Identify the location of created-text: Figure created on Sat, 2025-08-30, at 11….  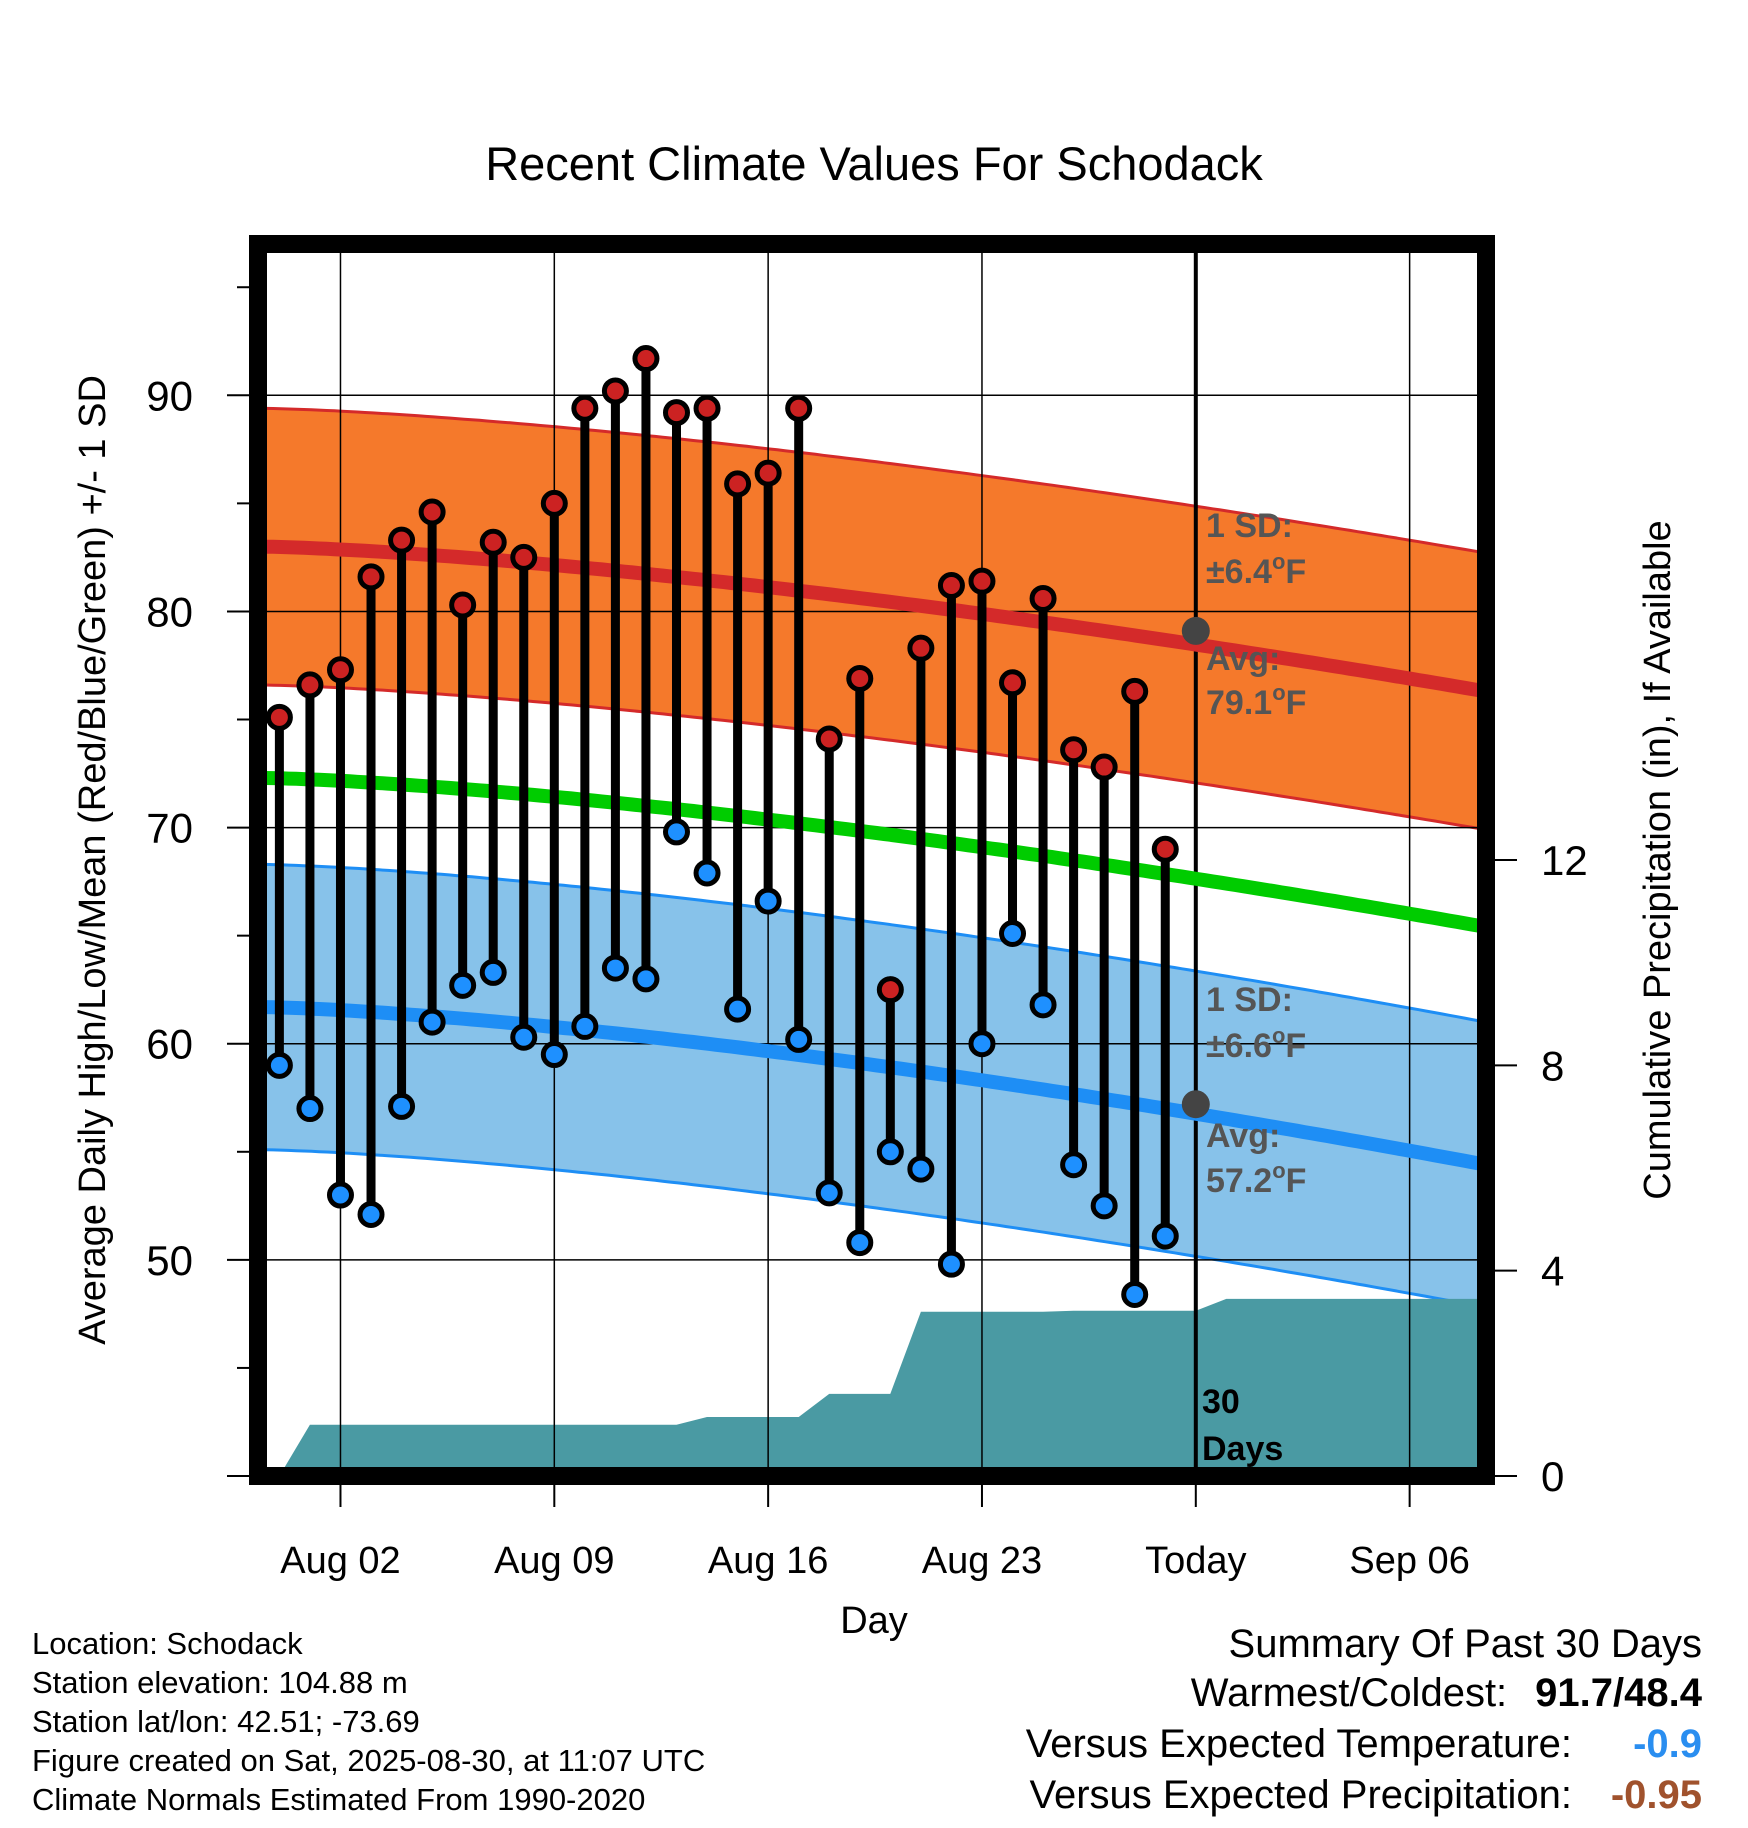
(369, 1760).